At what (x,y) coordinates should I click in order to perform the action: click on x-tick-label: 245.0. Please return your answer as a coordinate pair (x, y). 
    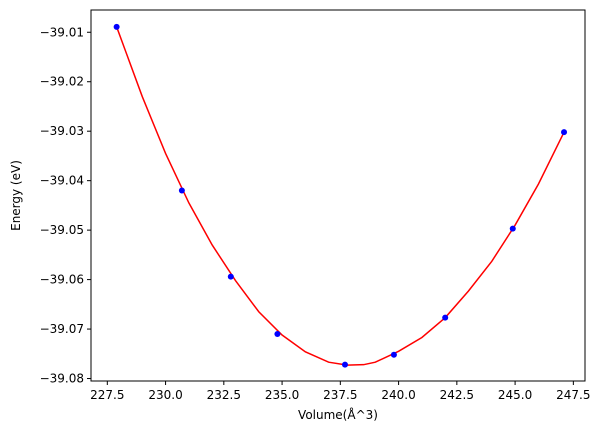
    Looking at the image, I should click on (515, 395).